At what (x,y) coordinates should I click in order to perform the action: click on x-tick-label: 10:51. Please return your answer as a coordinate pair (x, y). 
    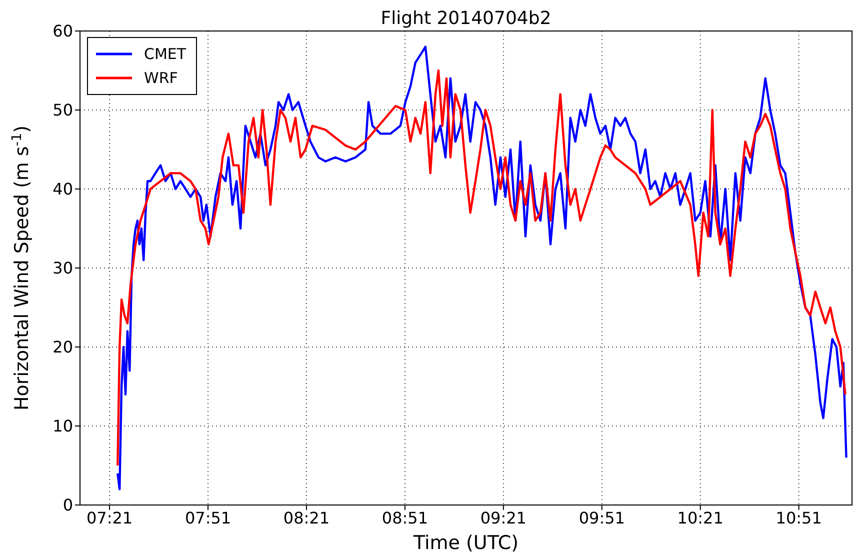
    Looking at the image, I should click on (799, 518).